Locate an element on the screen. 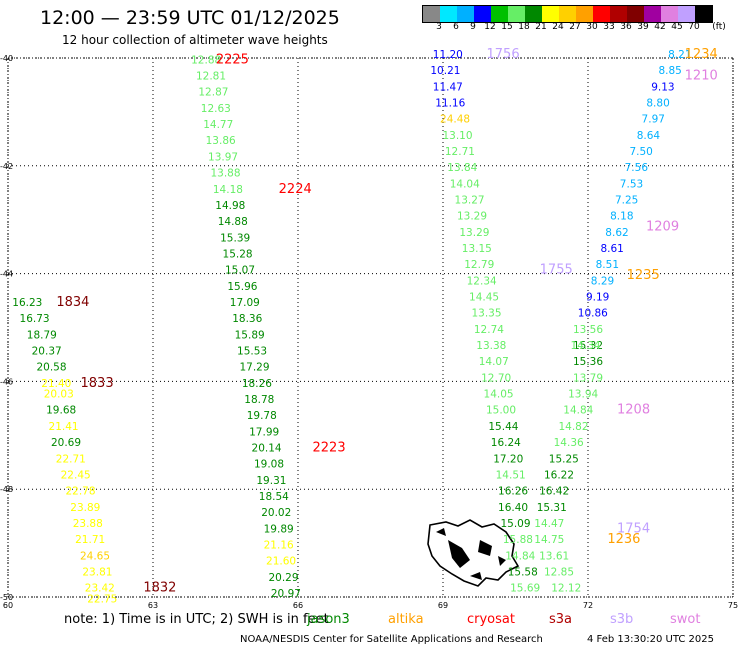 This screenshot has height=650, width=740. wave-height-value: 21.71 is located at coordinates (90, 540).